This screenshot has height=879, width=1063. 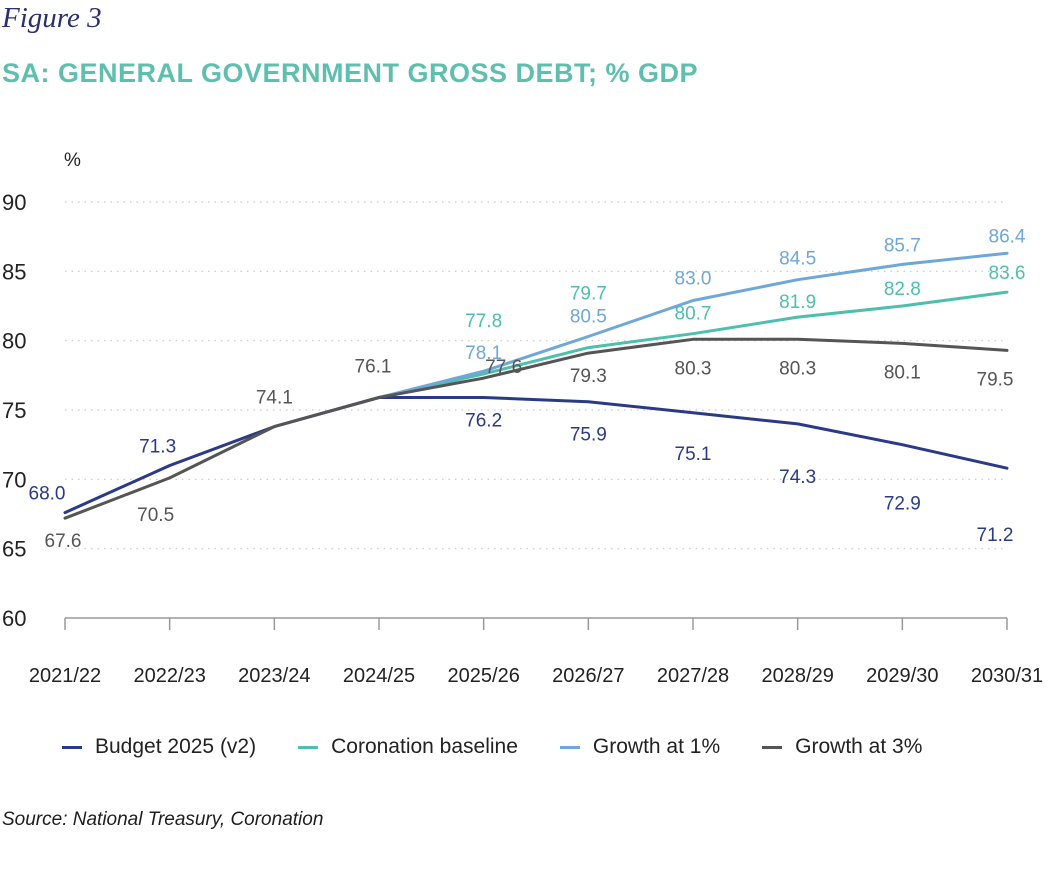 I want to click on y-tick-label-90: 90, so click(x=14, y=202).